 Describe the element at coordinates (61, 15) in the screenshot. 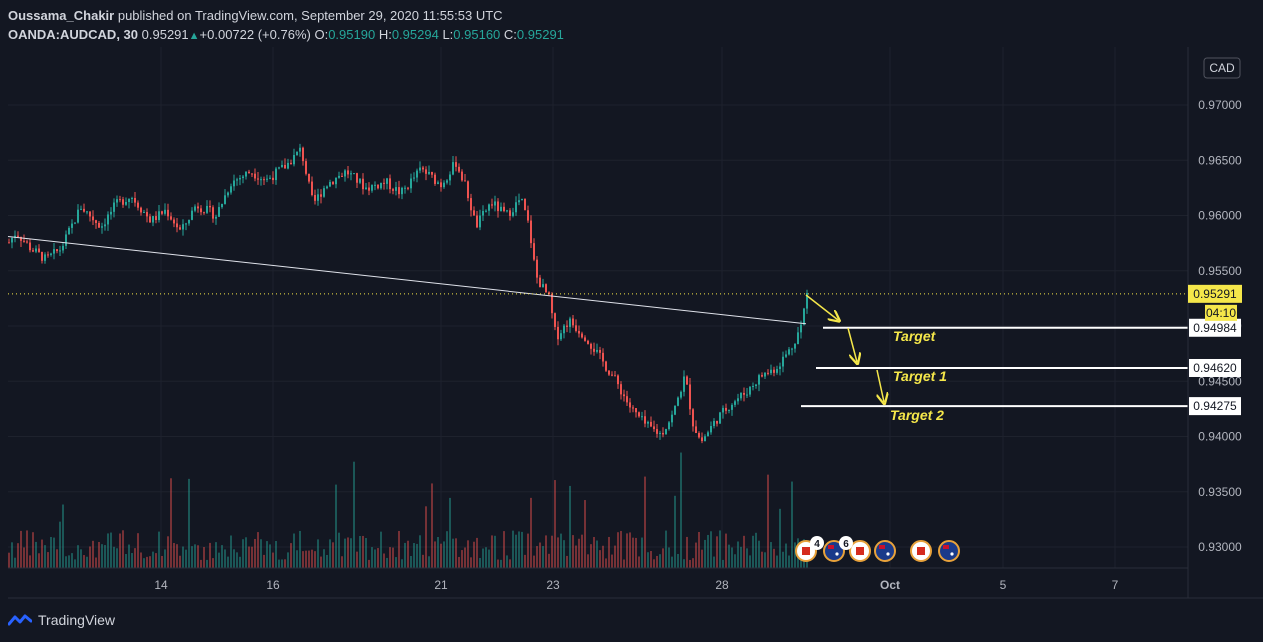

I see `author-name: Oussama_Chakir` at that location.